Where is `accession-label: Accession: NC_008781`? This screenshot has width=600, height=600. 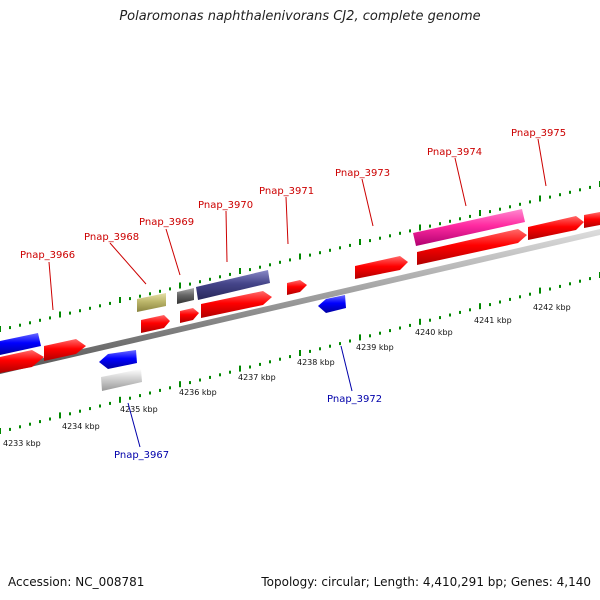
accession-label: Accession: NC_008781 is located at coordinates (76, 582).